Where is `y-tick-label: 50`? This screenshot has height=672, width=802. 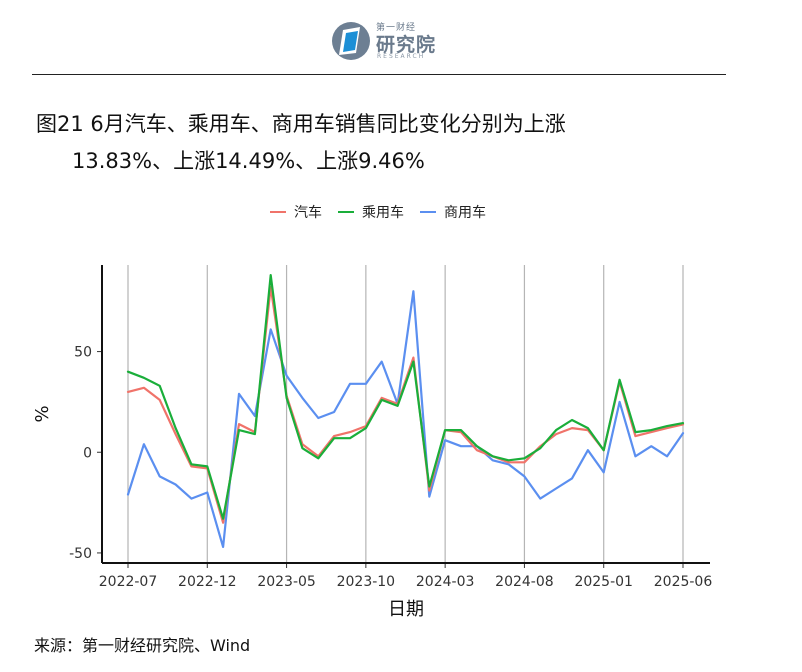
y-tick-label: 50 is located at coordinates (83, 353).